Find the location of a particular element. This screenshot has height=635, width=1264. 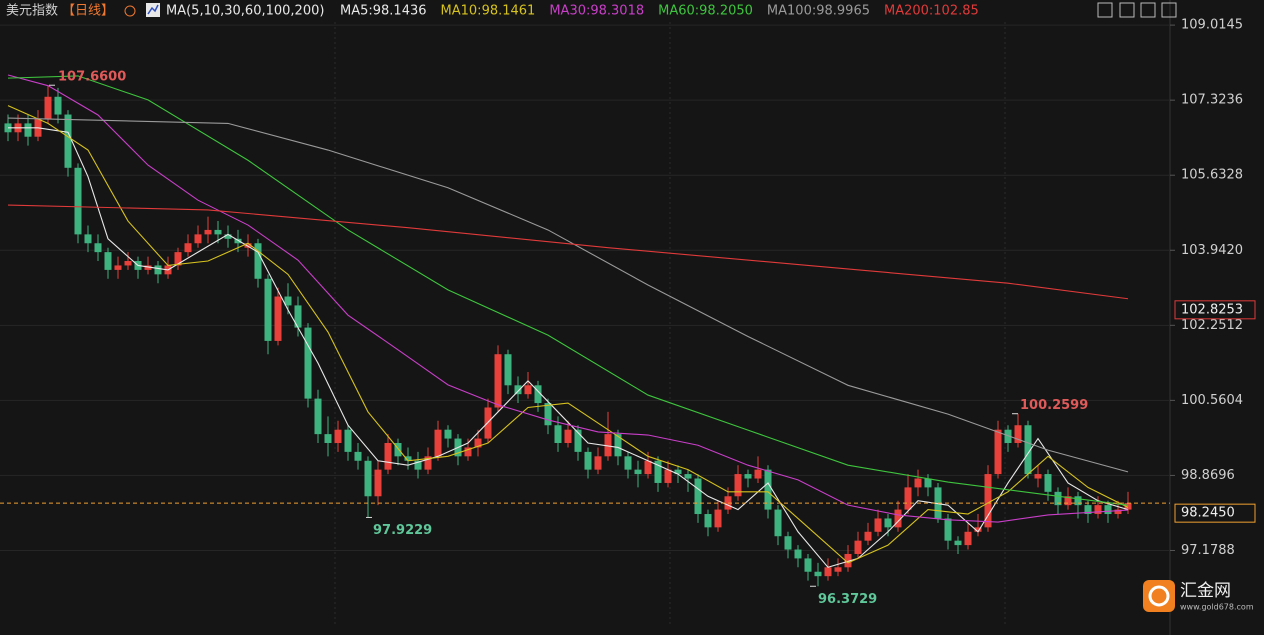

legend-entry: MA10:98.1461 is located at coordinates (488, 11).